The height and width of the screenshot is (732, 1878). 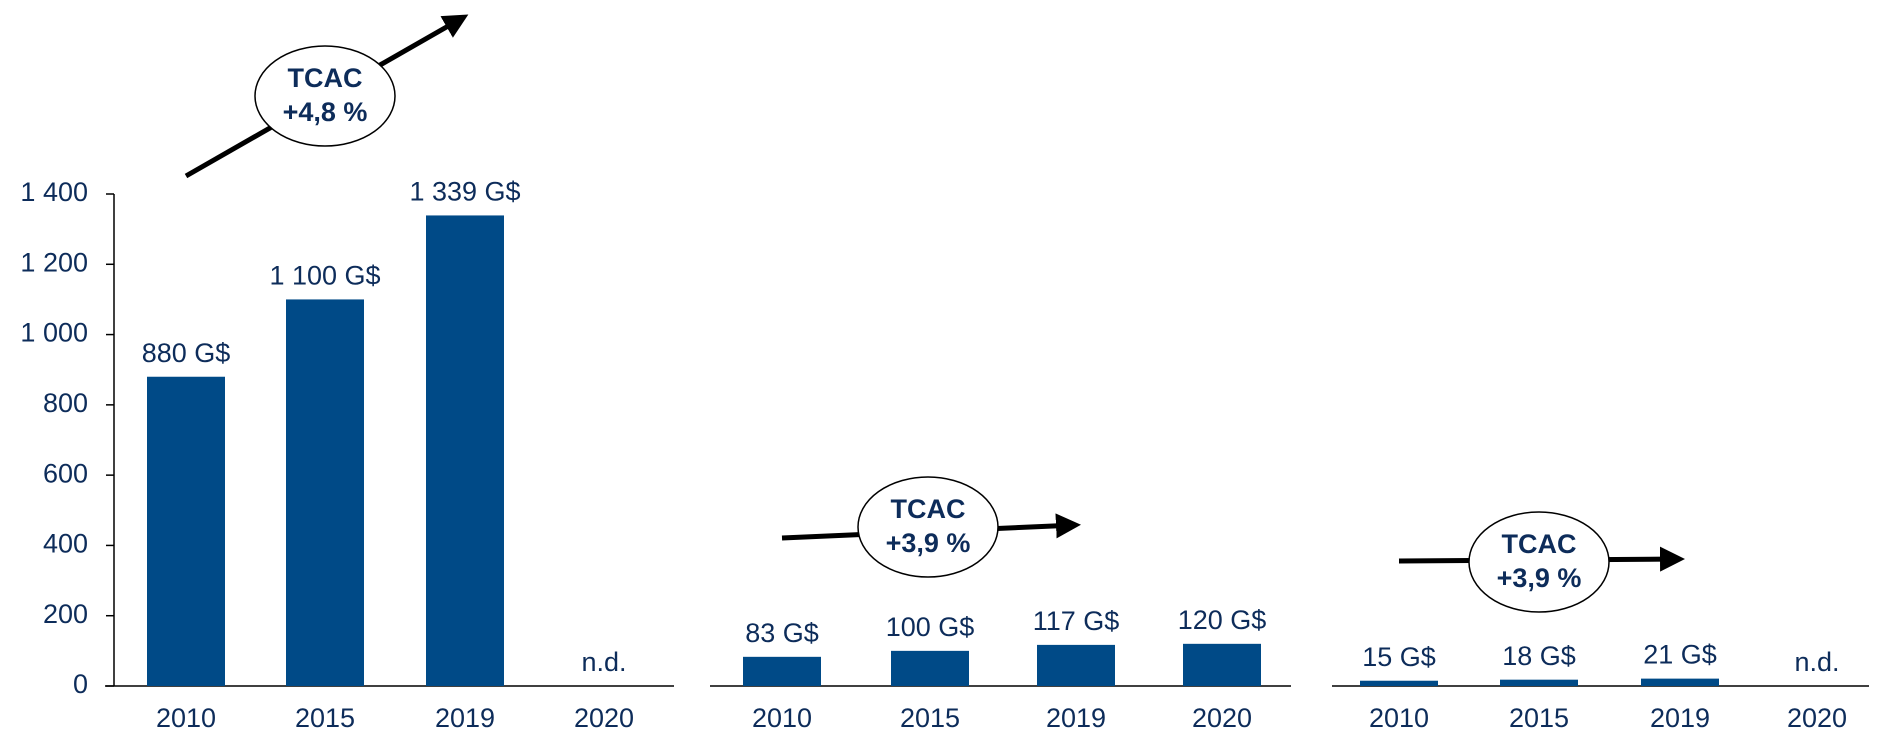 What do you see at coordinates (80, 684) in the screenshot?
I see `y-tick-label: 0` at bounding box center [80, 684].